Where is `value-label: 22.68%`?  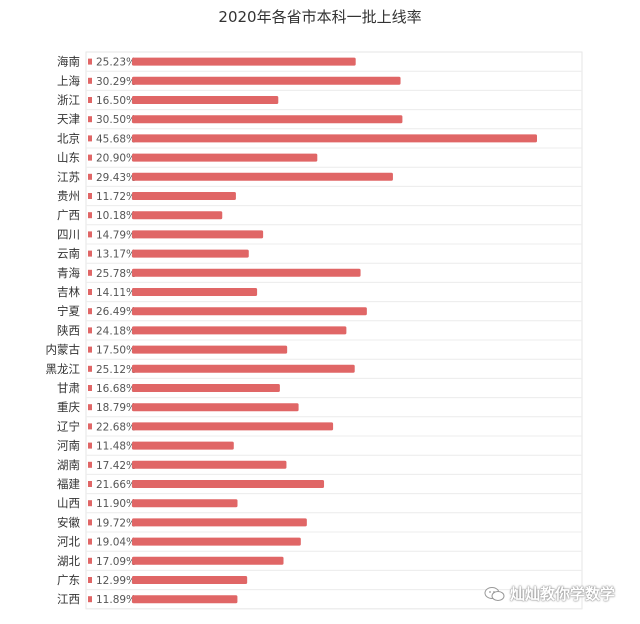 value-label: 22.68% is located at coordinates (116, 427).